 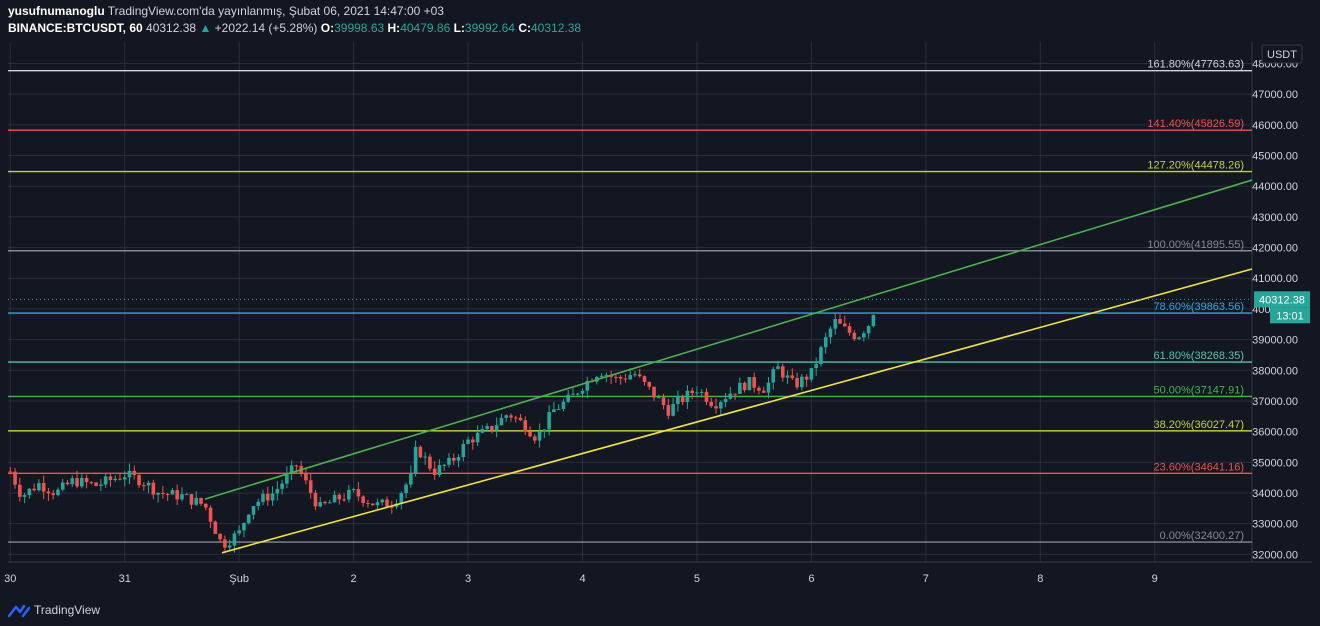 I want to click on fib-level-label: 141.40%(45826.59), so click(x=1195, y=124).